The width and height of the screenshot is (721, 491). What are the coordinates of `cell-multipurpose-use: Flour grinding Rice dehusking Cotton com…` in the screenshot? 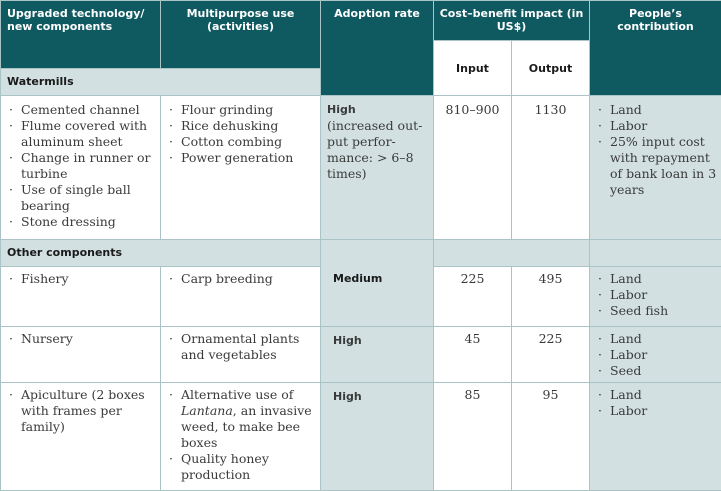 It's located at (241, 168).